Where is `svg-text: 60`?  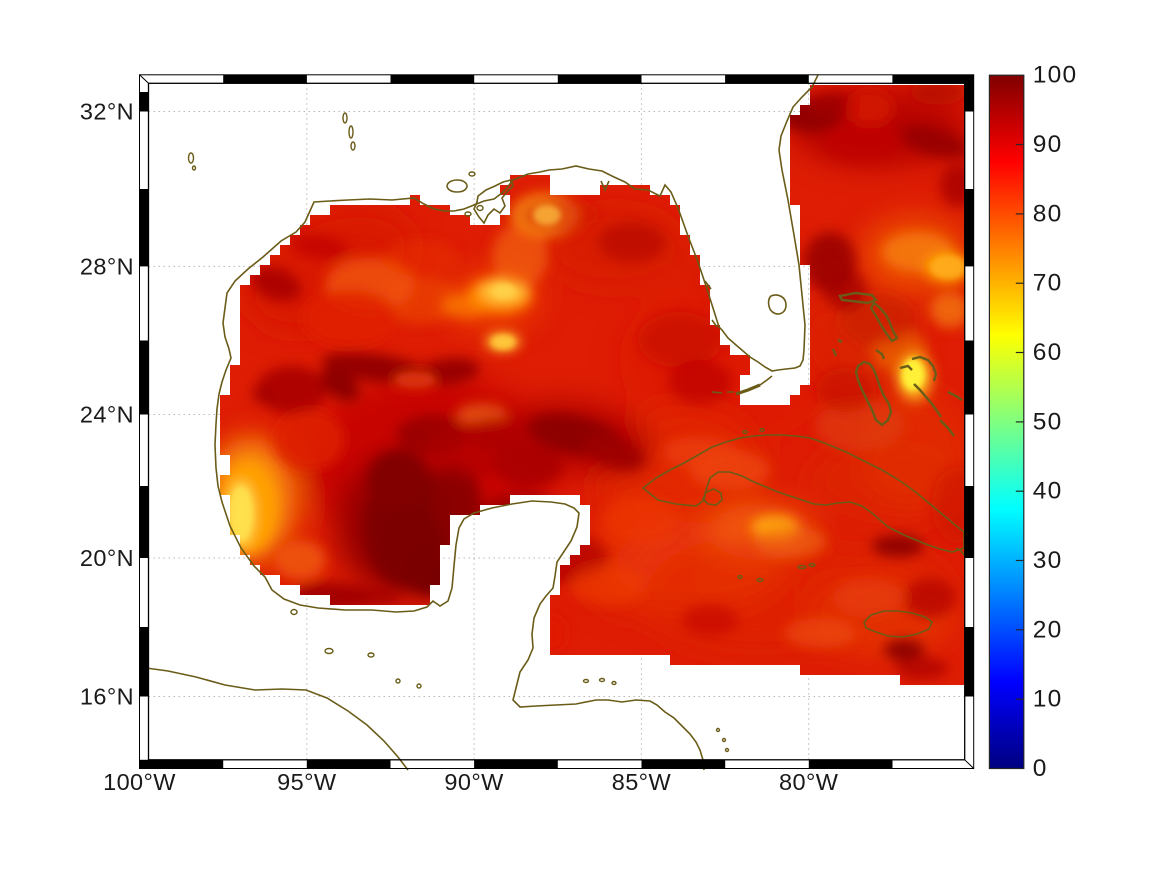 svg-text: 60 is located at coordinates (1048, 352).